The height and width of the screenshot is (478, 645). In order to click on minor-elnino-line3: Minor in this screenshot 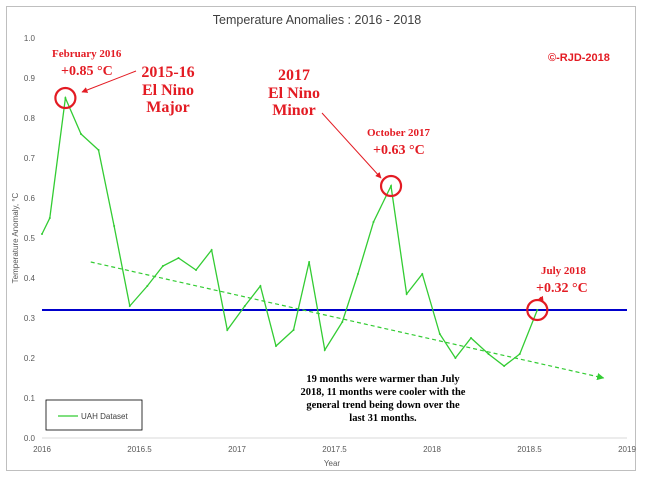, I will do `click(294, 110)`.